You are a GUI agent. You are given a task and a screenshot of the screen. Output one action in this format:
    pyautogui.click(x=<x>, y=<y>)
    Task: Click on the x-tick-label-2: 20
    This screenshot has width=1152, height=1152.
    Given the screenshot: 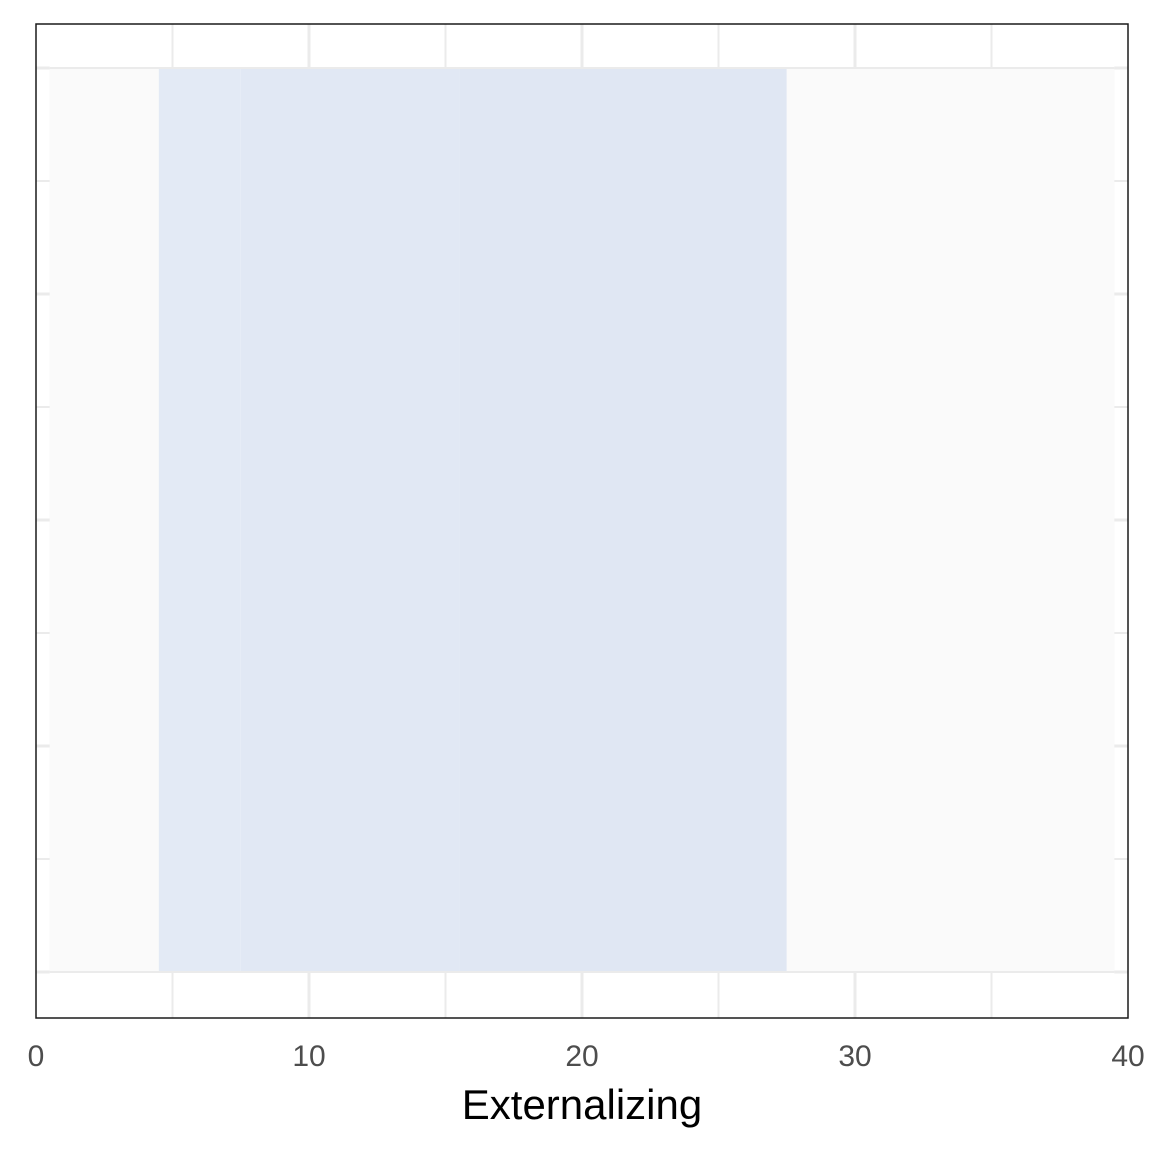 What is the action you would take?
    pyautogui.click(x=581, y=1056)
    